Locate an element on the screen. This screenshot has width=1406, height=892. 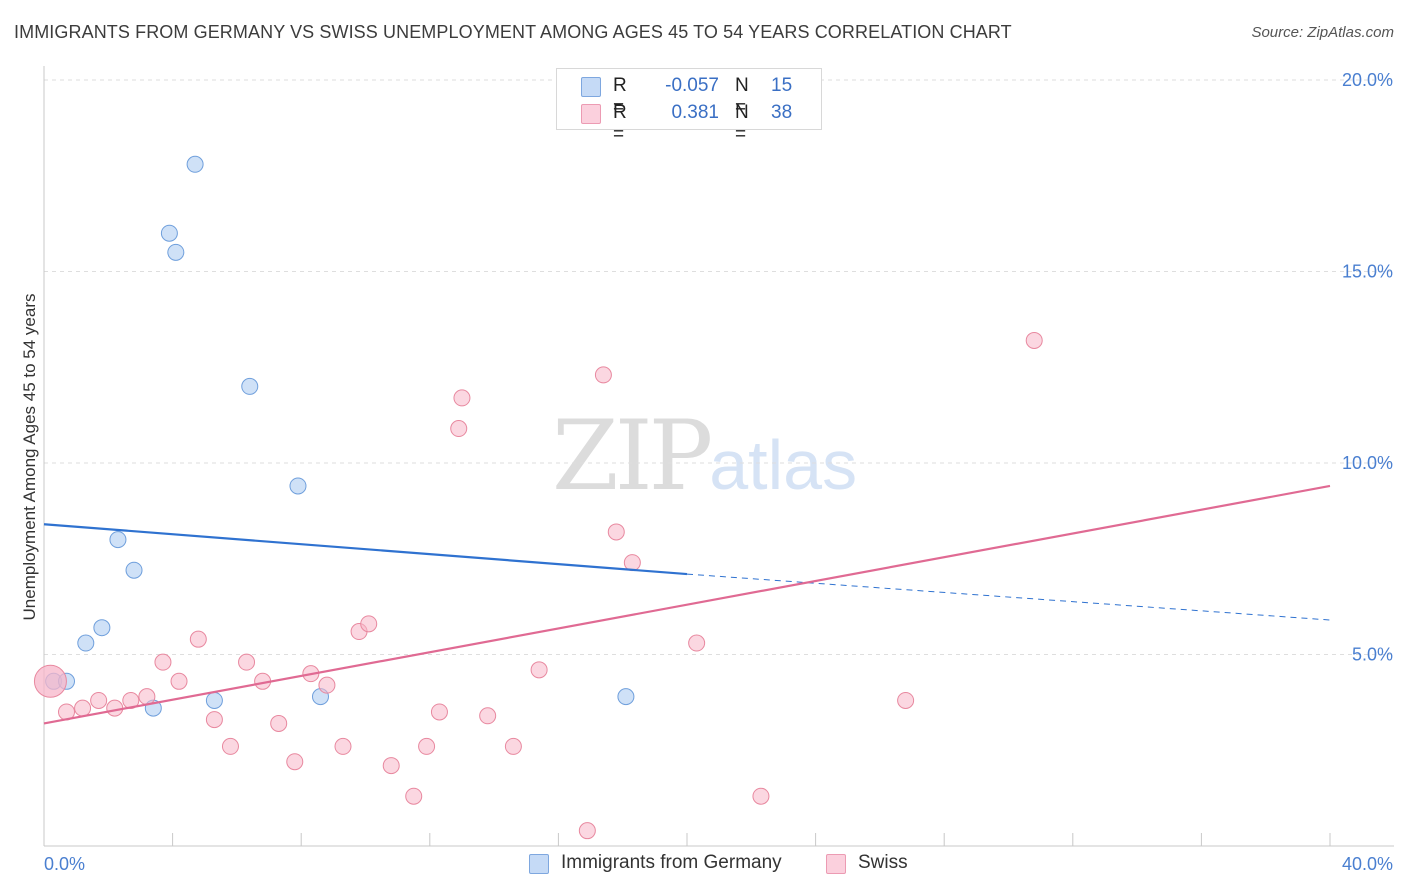
y-tick-label: 15.0% is located at coordinates (1367, 272).